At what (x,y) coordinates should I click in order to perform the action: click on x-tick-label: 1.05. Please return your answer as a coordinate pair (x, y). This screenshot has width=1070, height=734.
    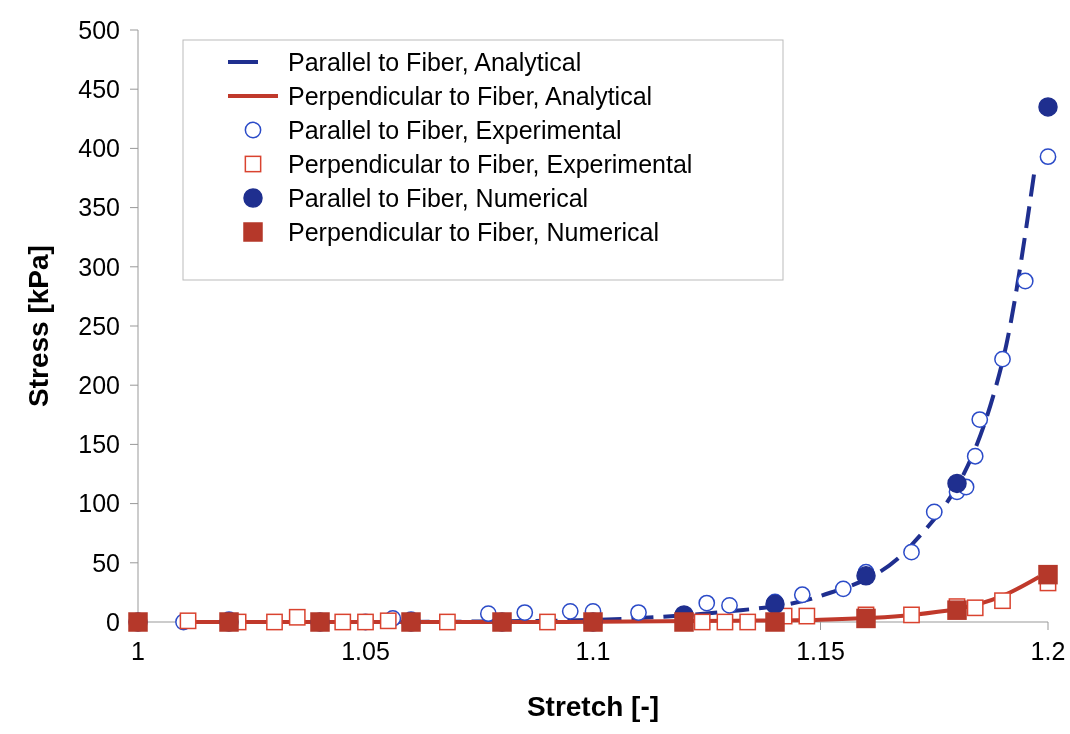
    Looking at the image, I should click on (365, 651).